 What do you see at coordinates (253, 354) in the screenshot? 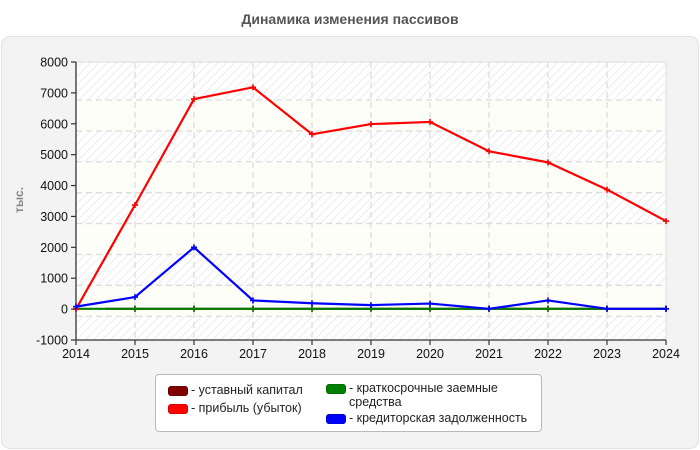
I see `x-tick-label: 2017` at bounding box center [253, 354].